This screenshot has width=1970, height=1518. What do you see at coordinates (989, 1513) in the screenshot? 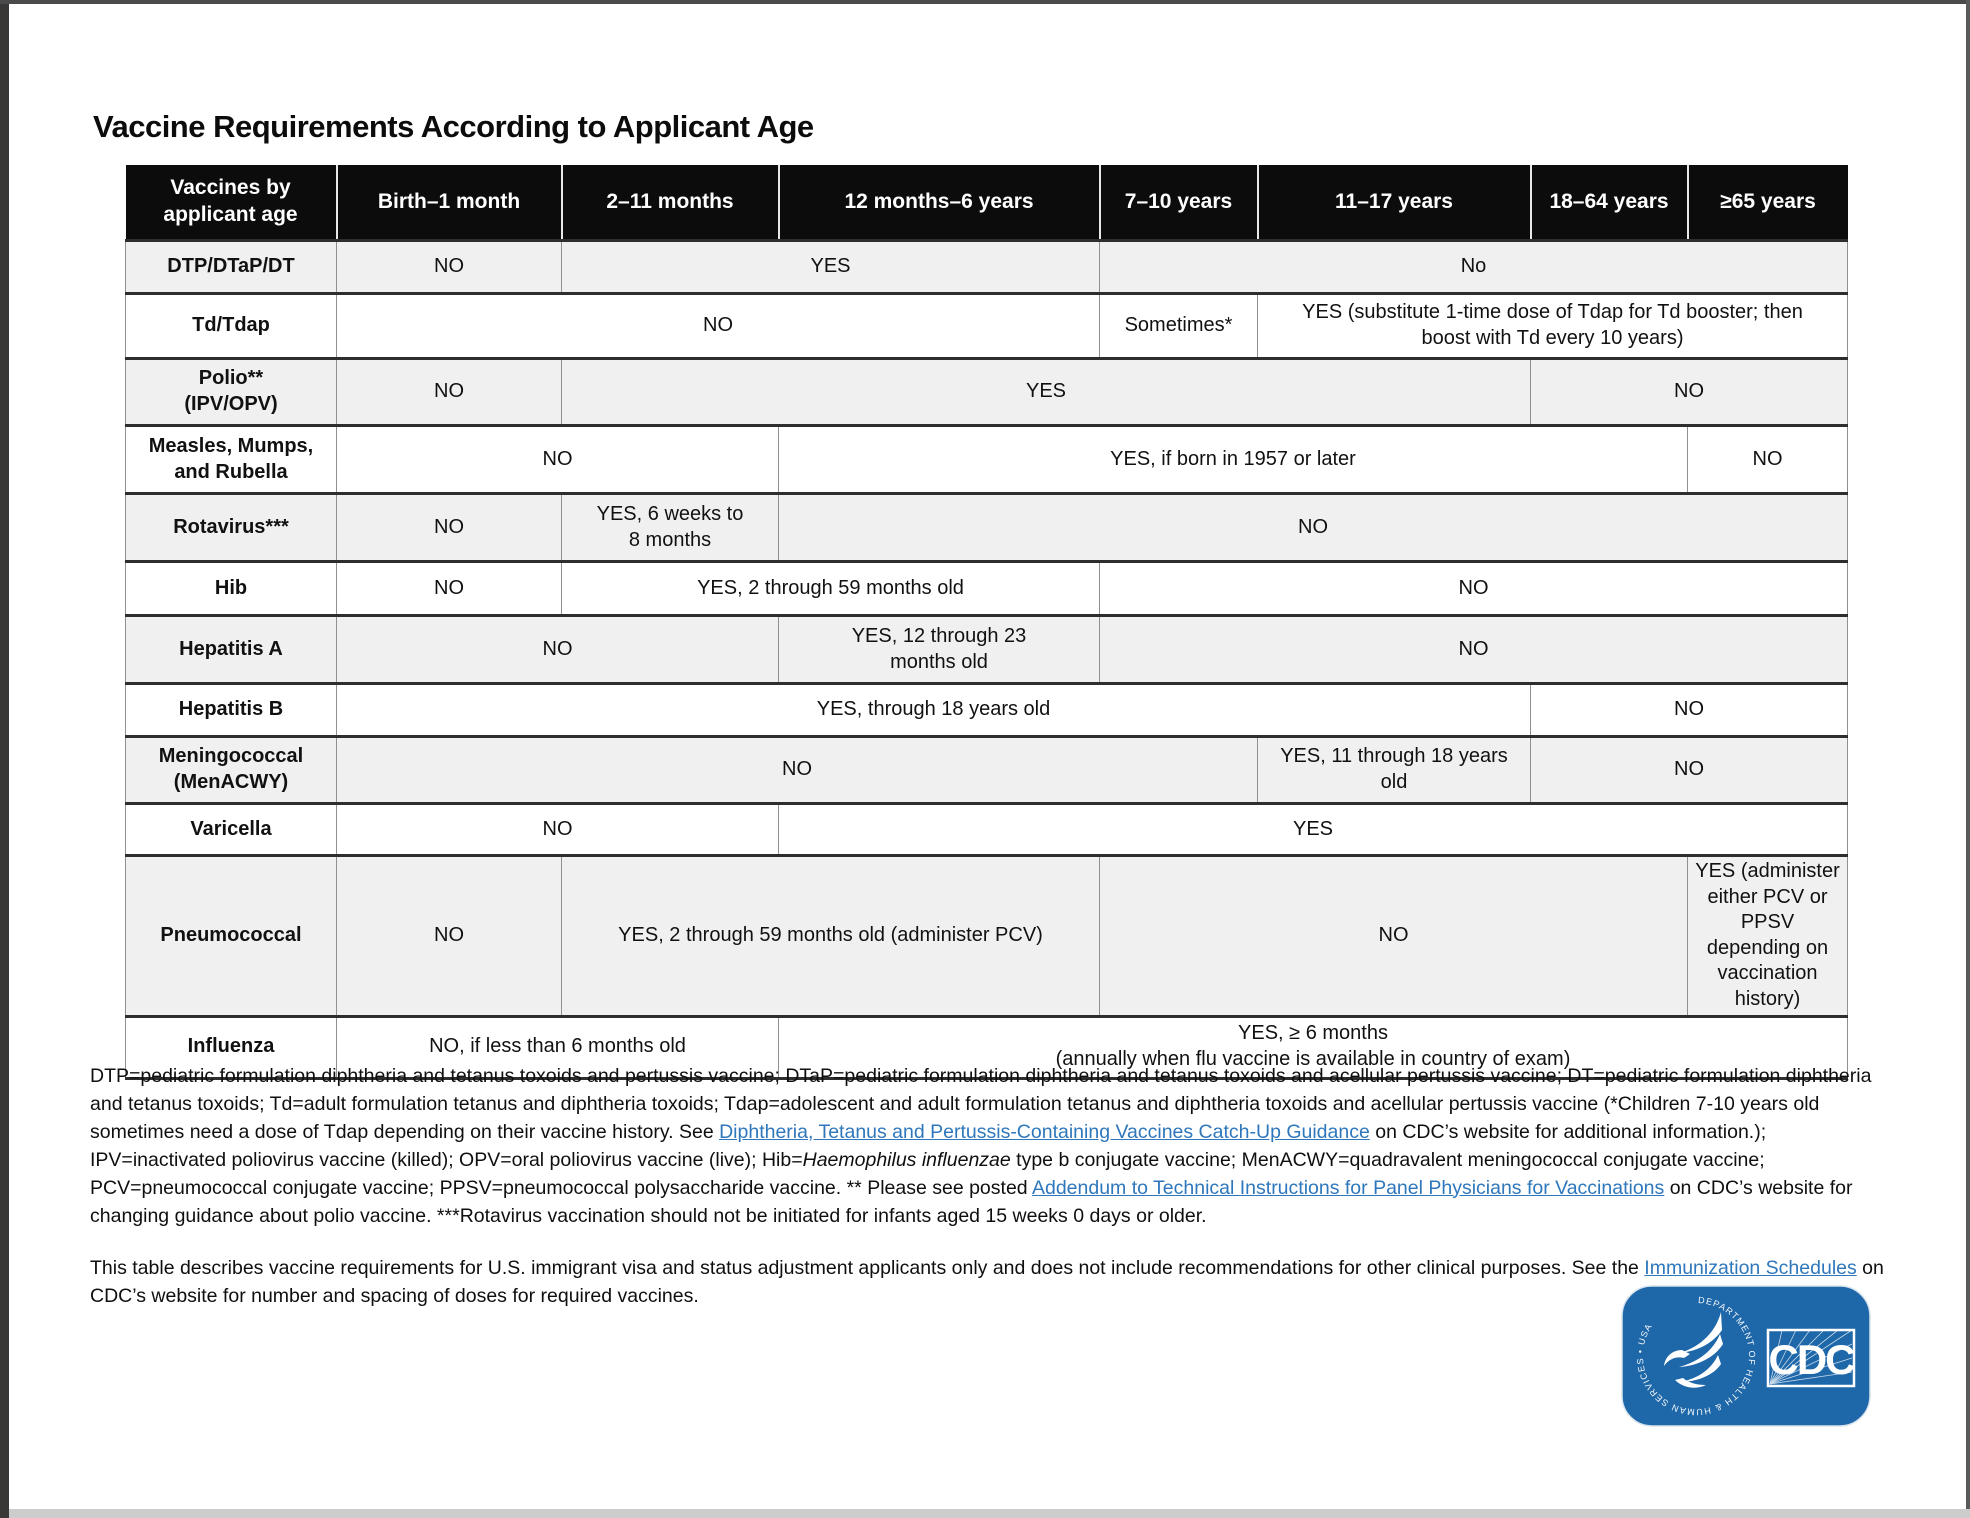
I see `page-border-bottom` at bounding box center [989, 1513].